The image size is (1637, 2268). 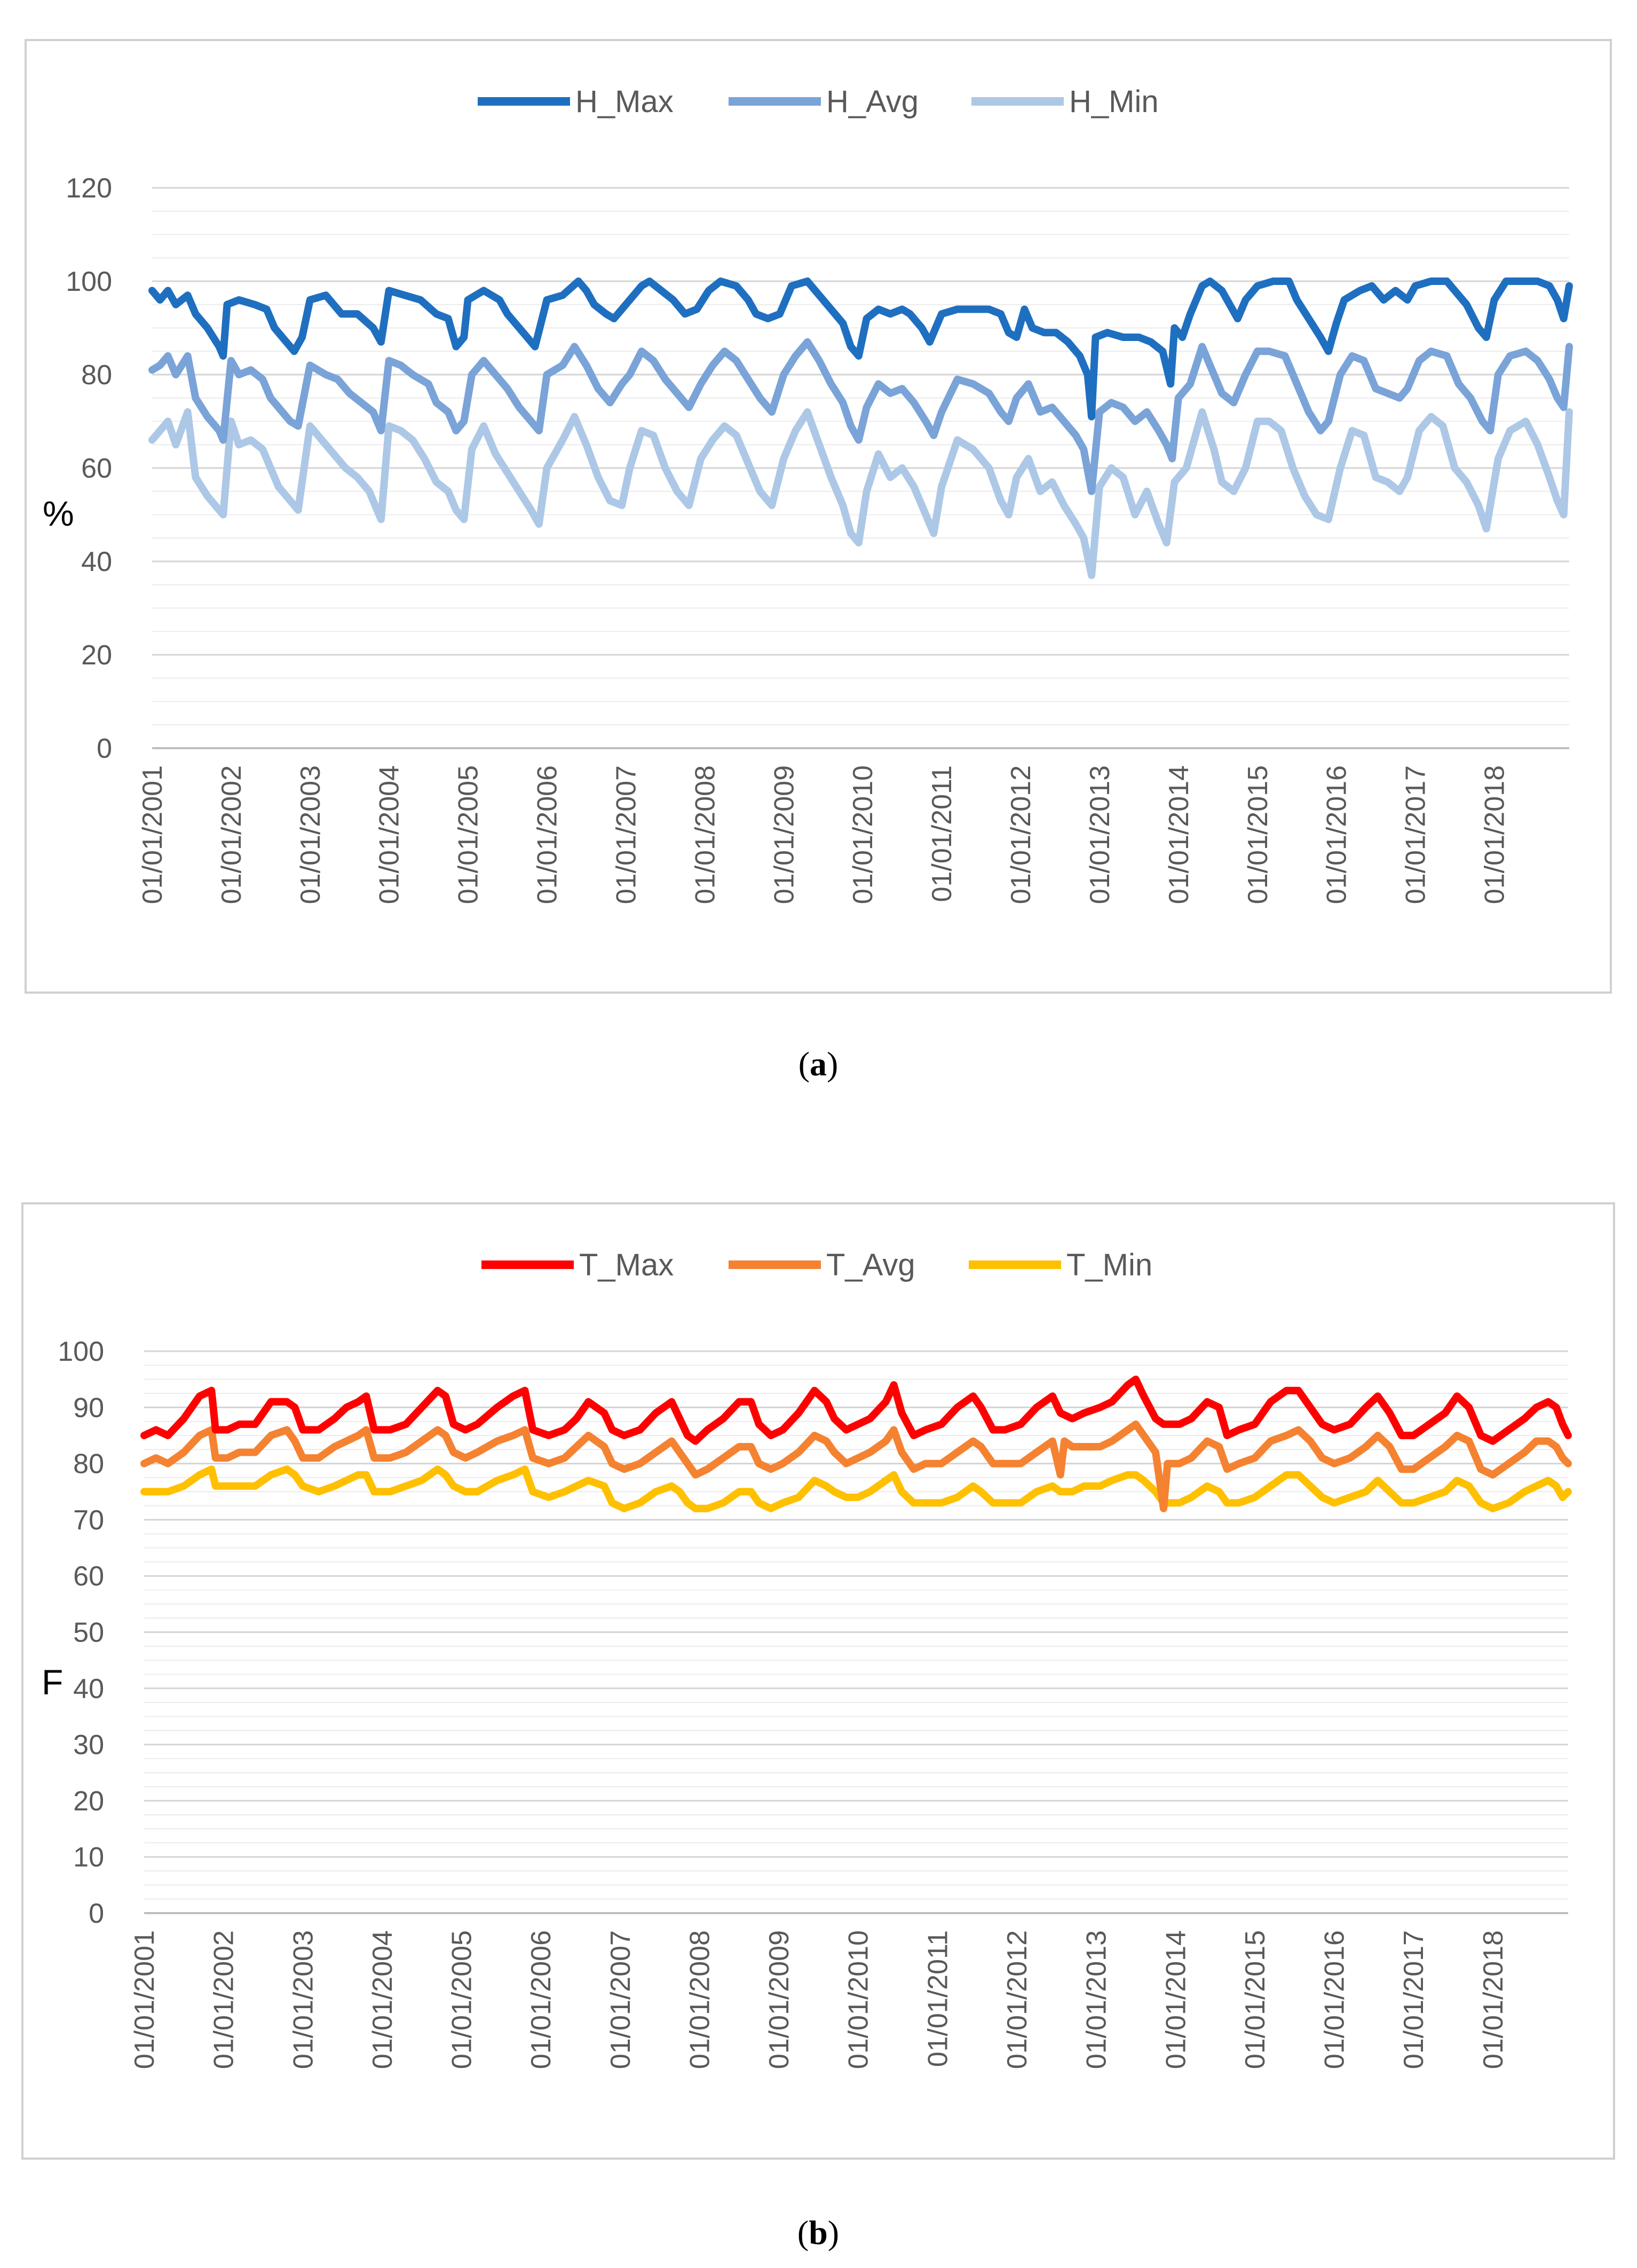 I want to click on chart-b-ytick-labels: 0 10 20 30 40 50 60 70 80 90 100, so click(x=81, y=1632).